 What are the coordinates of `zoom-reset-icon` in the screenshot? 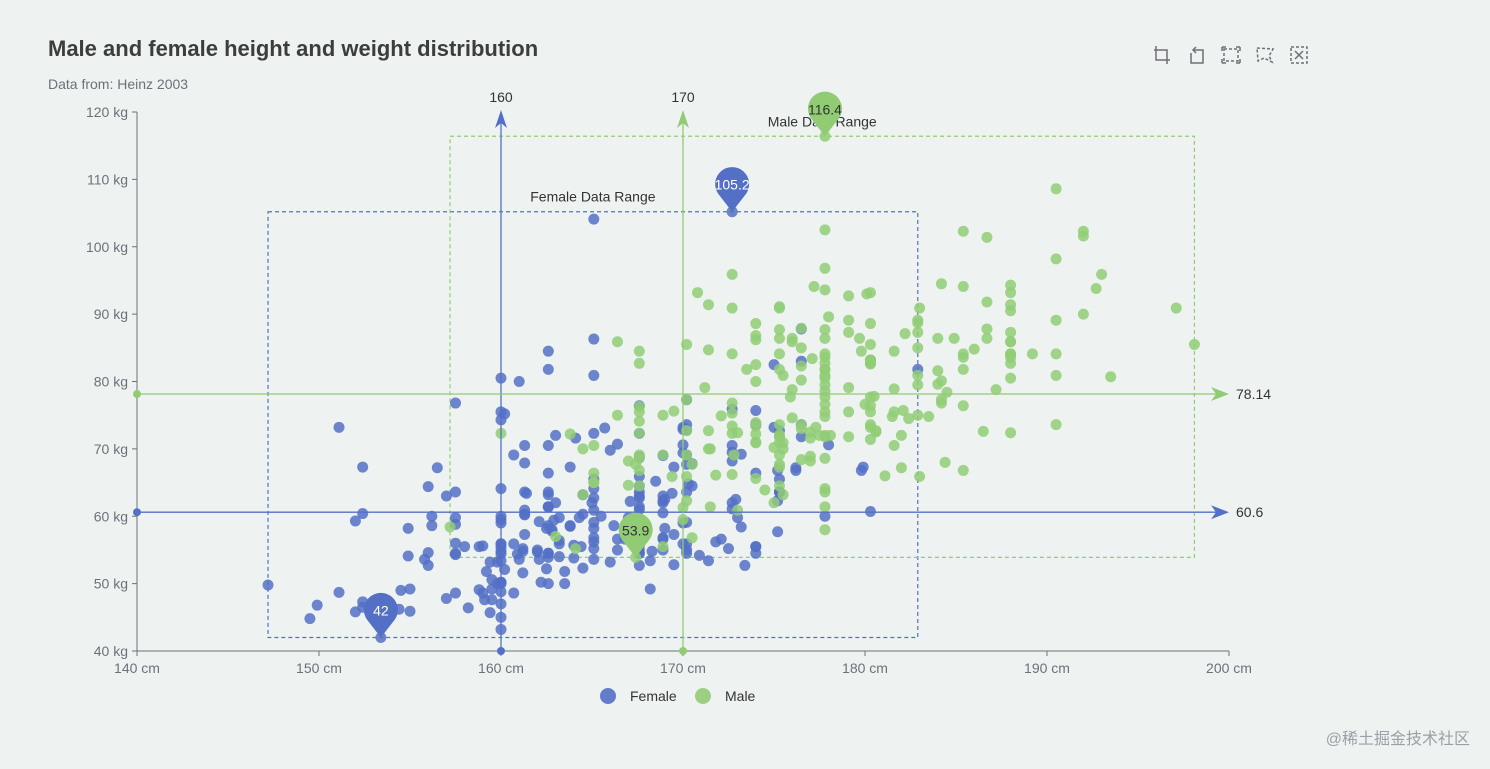 It's located at (1197, 55).